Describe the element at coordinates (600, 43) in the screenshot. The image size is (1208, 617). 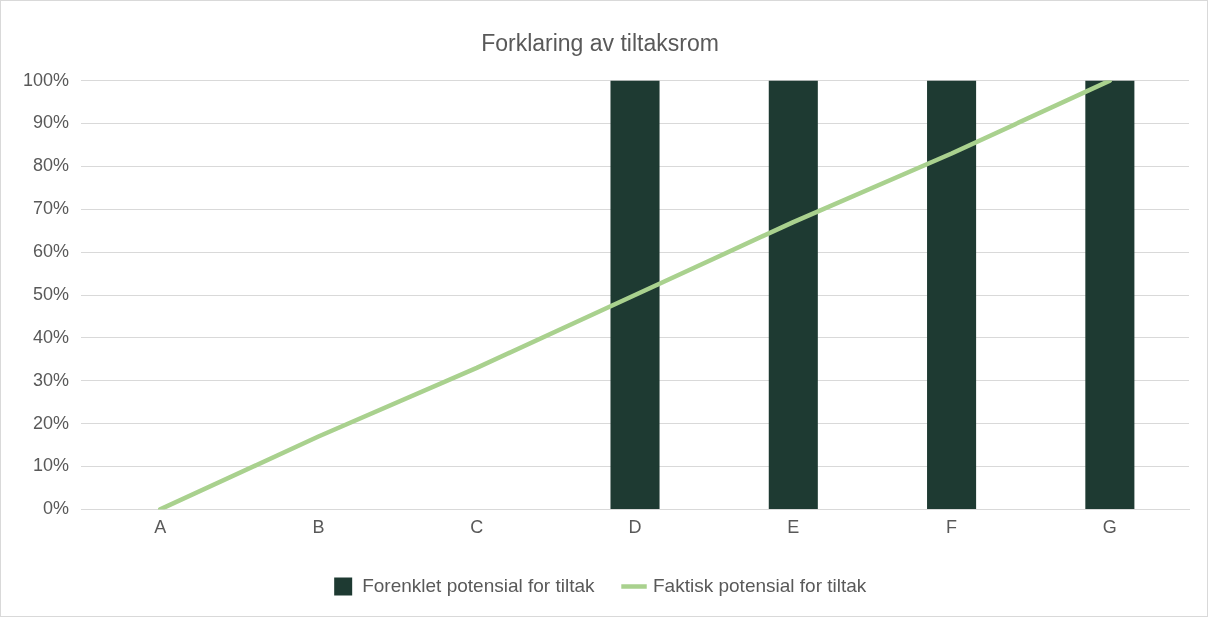
I see `chart-title: Forklaring av tiltaksrom` at that location.